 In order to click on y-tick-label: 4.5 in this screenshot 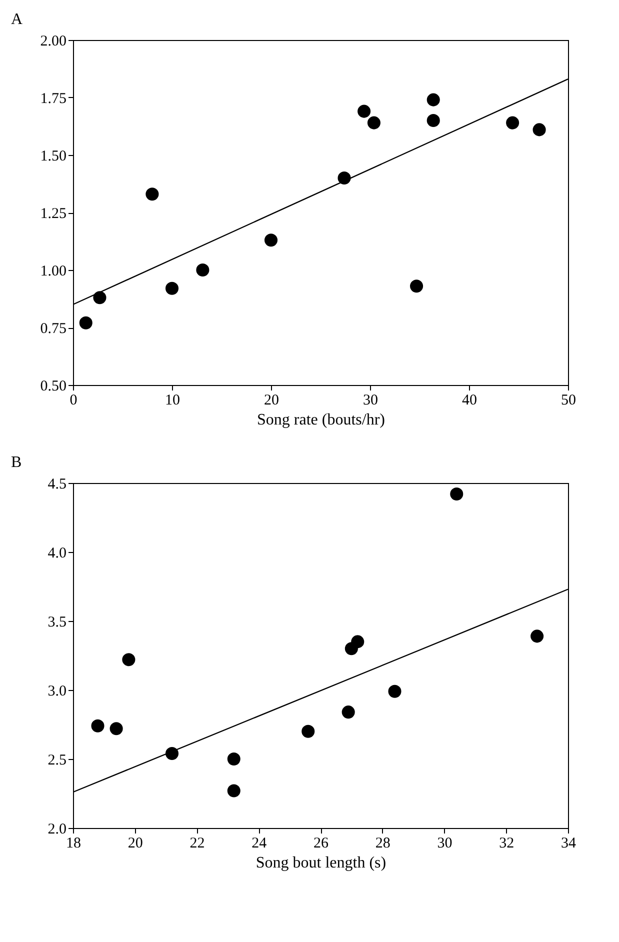, I will do `click(57, 484)`.